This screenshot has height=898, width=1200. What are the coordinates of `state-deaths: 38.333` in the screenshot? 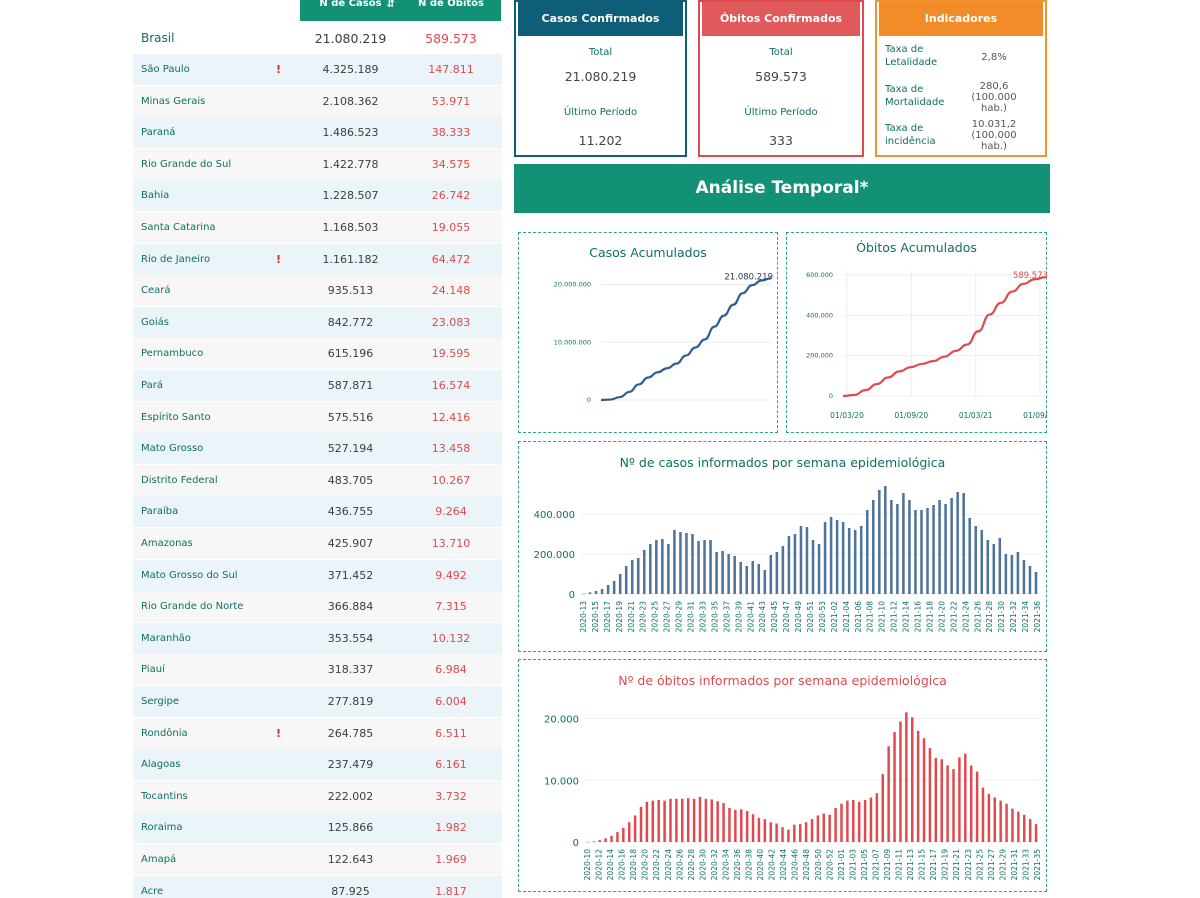 It's located at (451, 133).